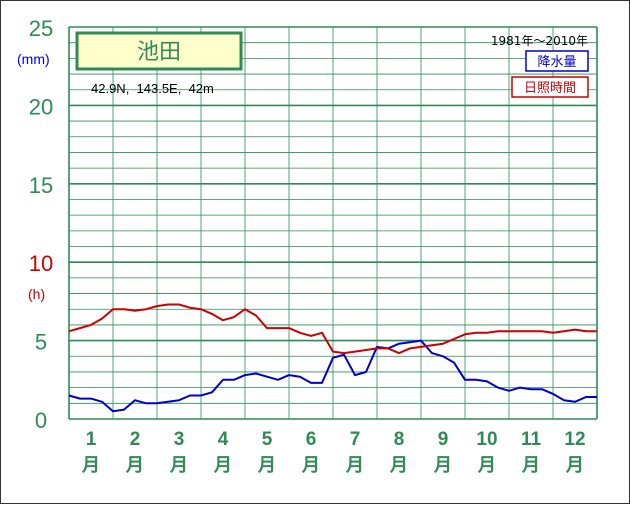 This screenshot has width=630, height=505. Describe the element at coordinates (135, 439) in the screenshot. I see `x-tick-label: 2` at that location.